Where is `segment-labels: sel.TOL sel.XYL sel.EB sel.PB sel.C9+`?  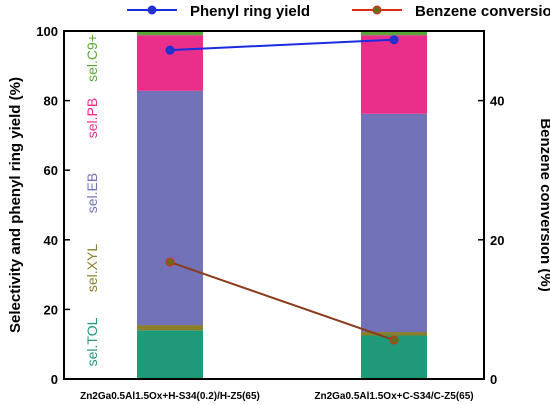
segment-labels: sel.TOL sel.XYL sel.EB sel.PB sel.C9+ is located at coordinates (92, 200).